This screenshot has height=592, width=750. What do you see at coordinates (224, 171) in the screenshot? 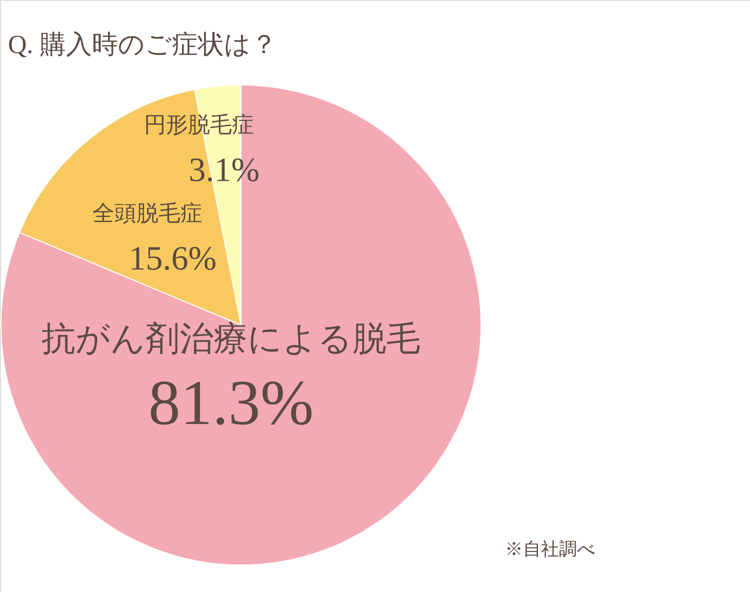
I see `data-label: 3.1%` at bounding box center [224, 171].